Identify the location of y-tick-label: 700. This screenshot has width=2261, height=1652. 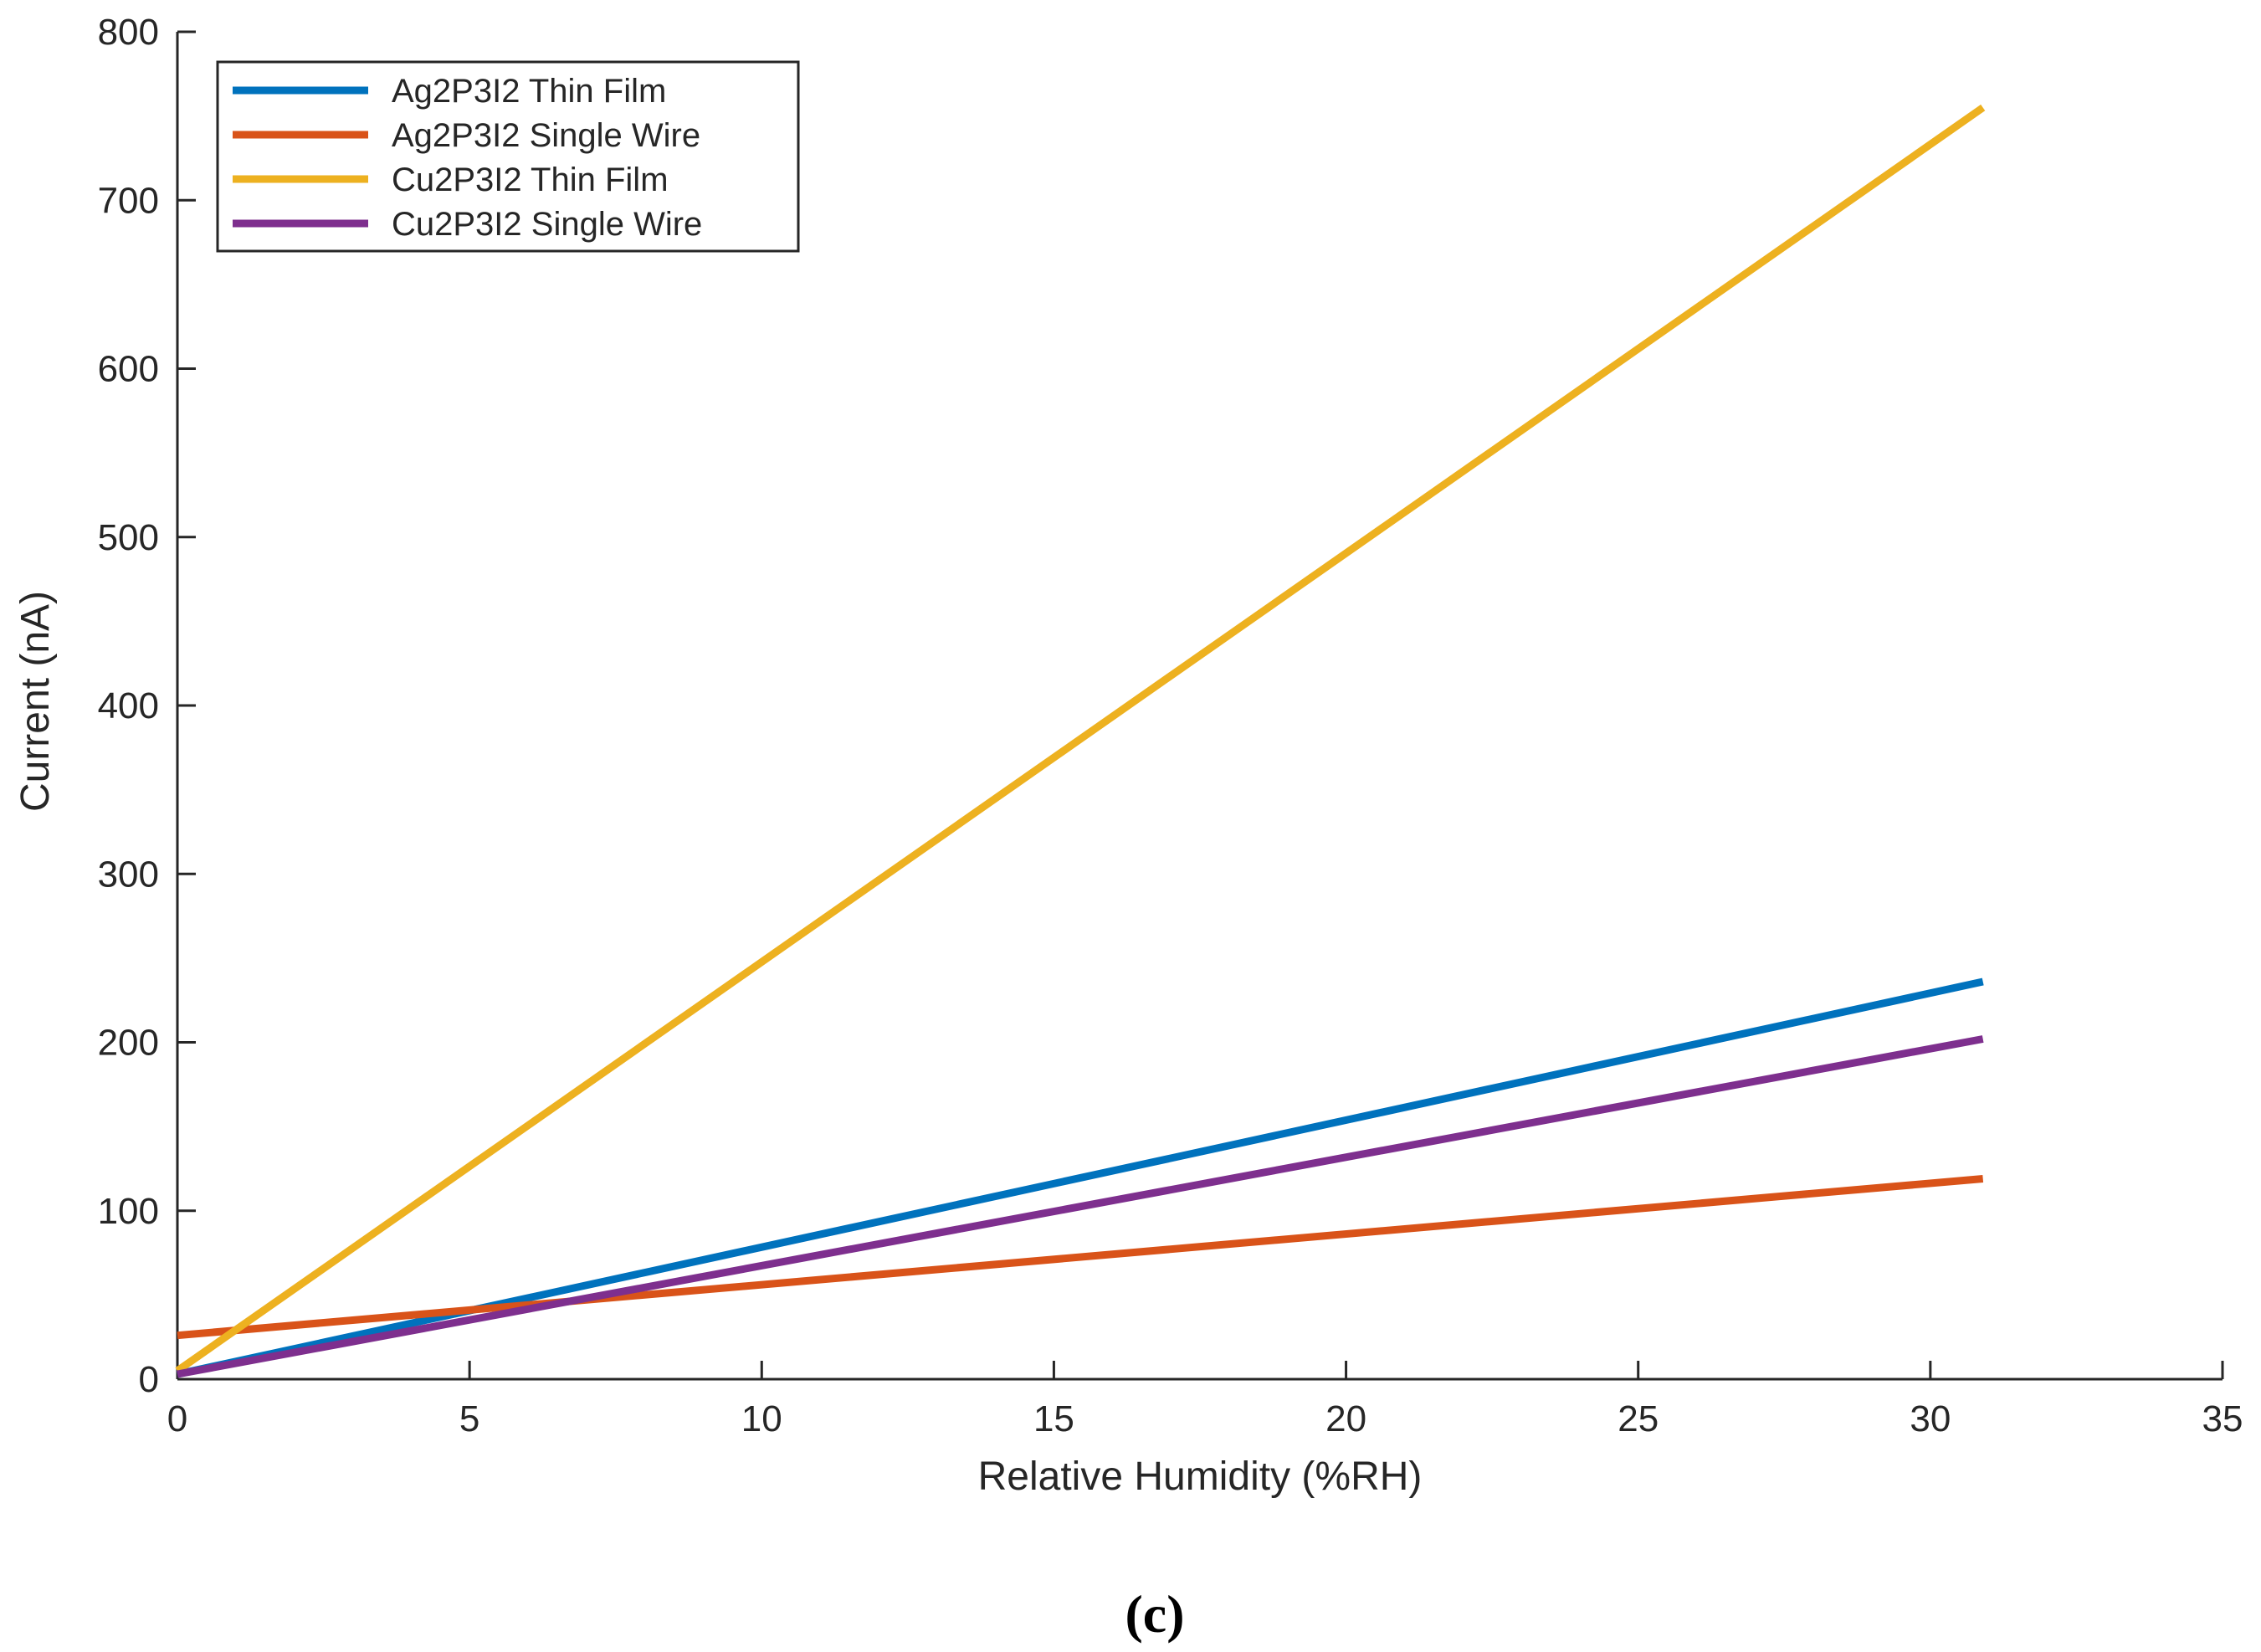
(128, 200).